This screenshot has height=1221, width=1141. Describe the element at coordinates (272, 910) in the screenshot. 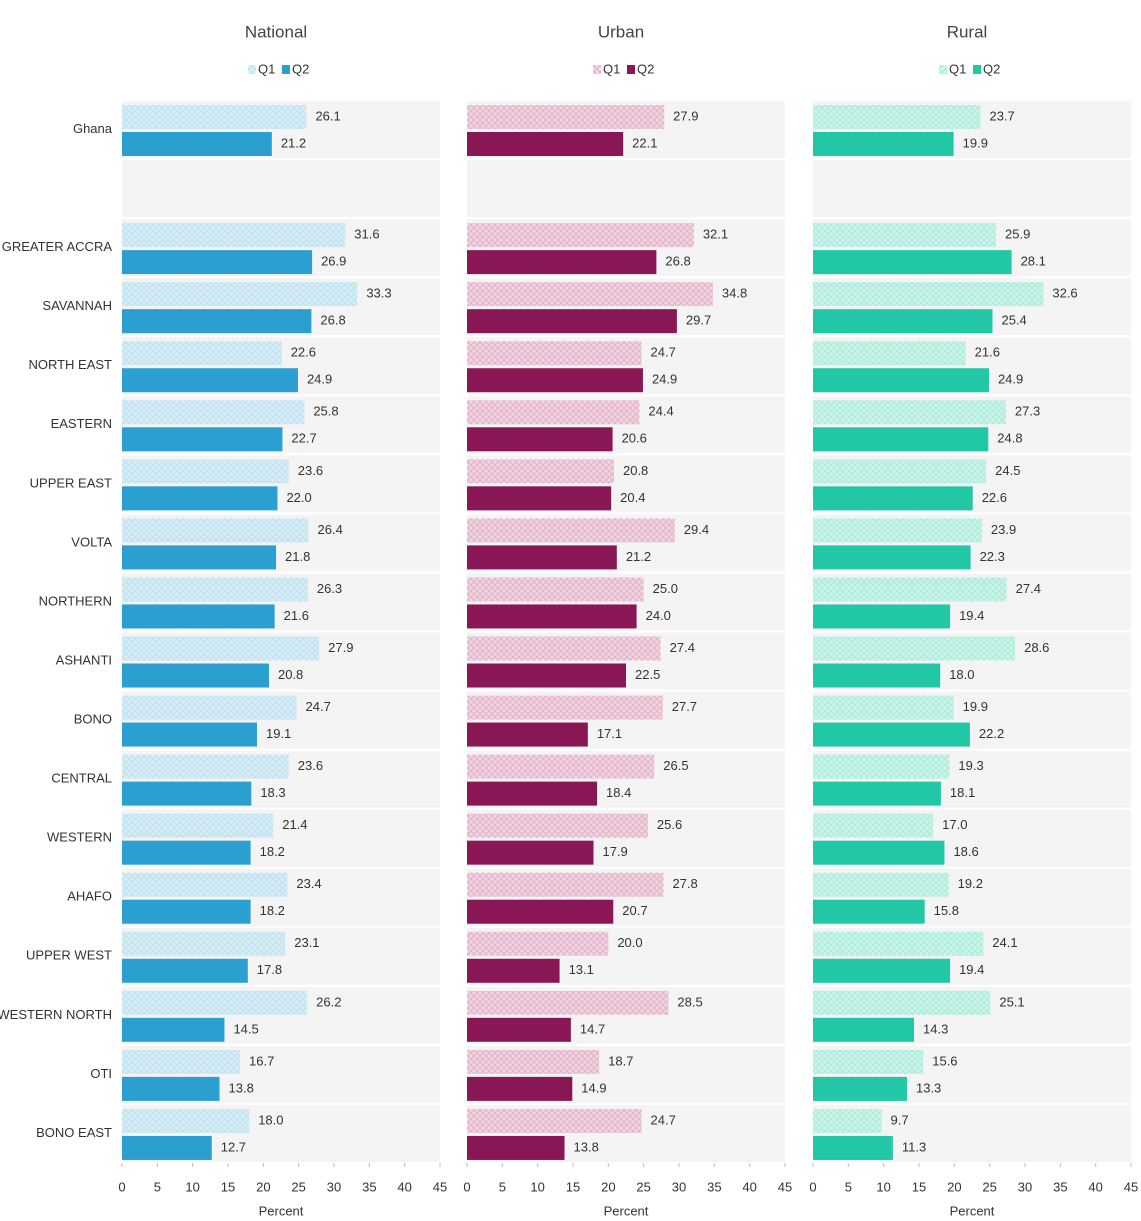

I see `value-label: 18.2` at that location.